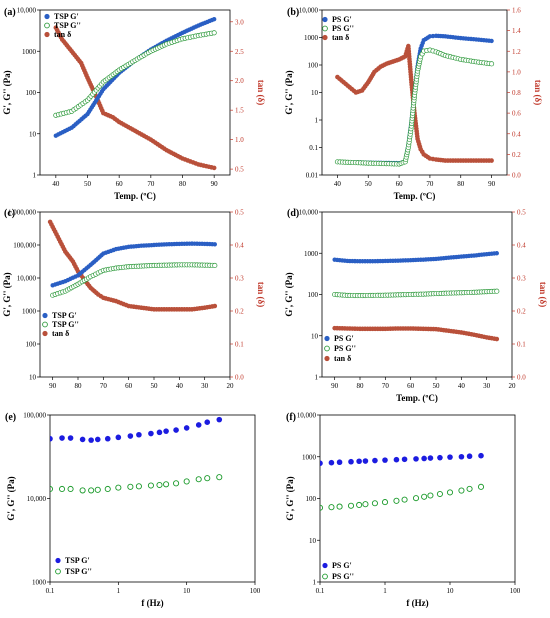 The image size is (550, 618). Describe the element at coordinates (152, 603) in the screenshot. I see `x-axis-label: f (Hz)` at that location.